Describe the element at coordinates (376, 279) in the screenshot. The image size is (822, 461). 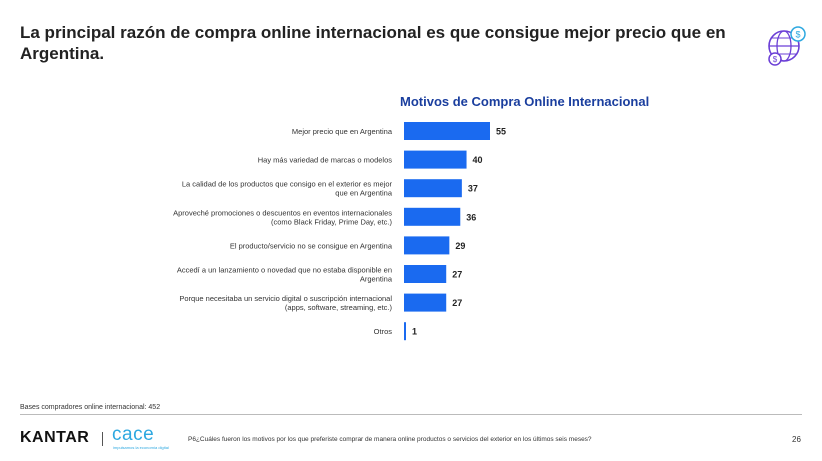
I see `category-label-5-1: Argentina` at that location.